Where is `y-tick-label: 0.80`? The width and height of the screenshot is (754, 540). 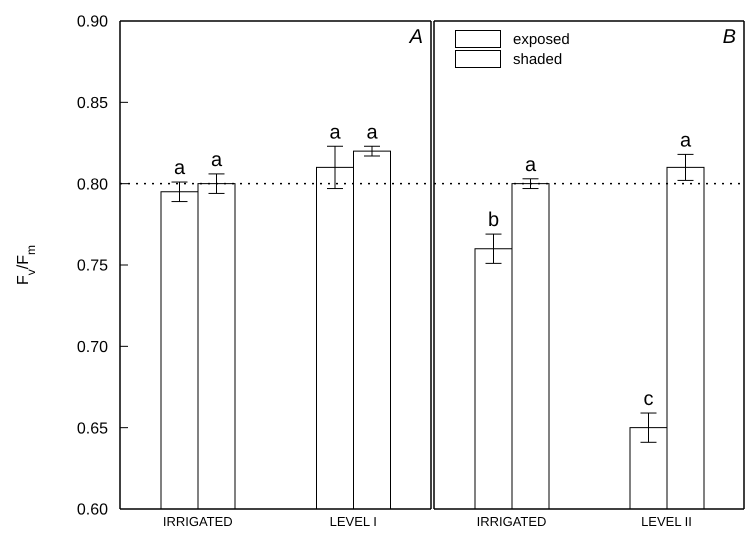
y-tick-label: 0.80 is located at coordinates (92, 185).